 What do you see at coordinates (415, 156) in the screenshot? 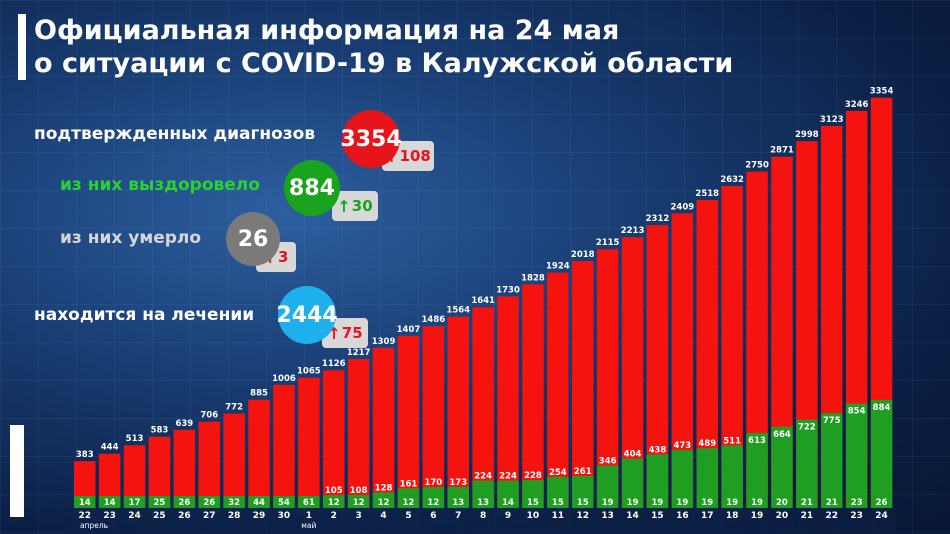
I see `confirmed-delta: 108` at bounding box center [415, 156].